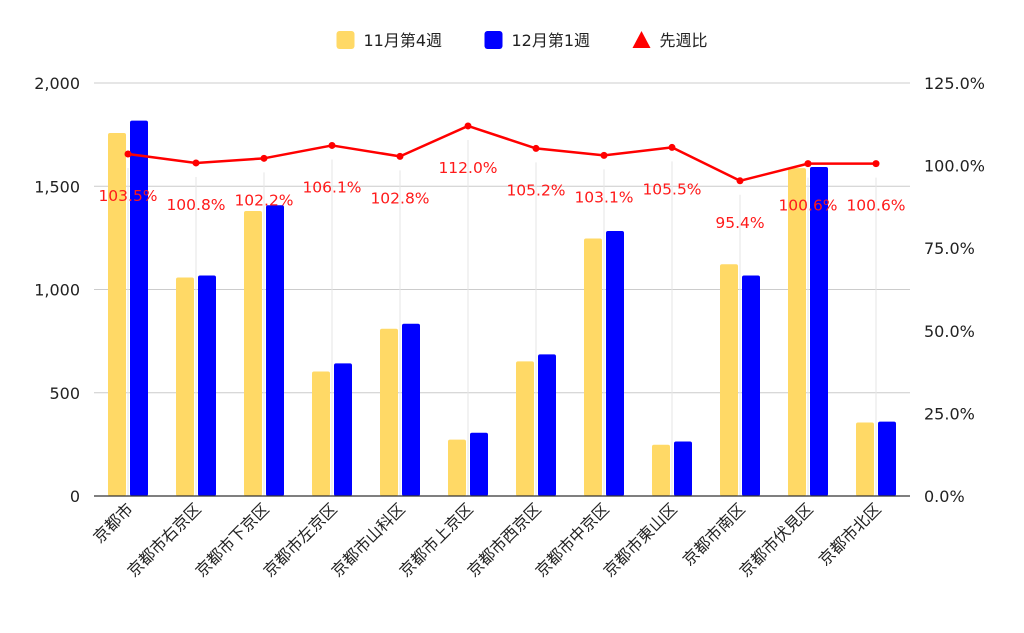 The image size is (1024, 633). I want to click on ratio-data-label: 112.0%, so click(467, 168).